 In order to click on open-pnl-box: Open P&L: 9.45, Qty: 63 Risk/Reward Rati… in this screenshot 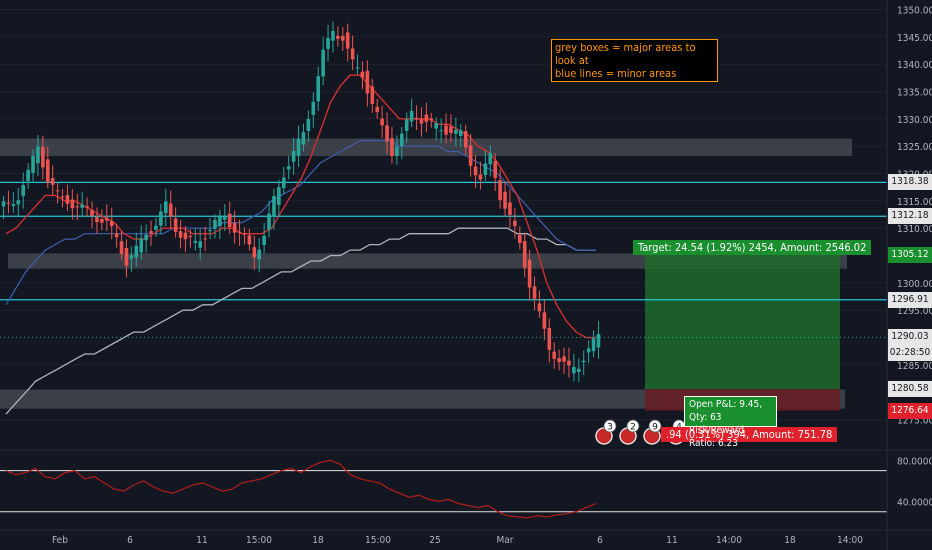, I will do `click(730, 422)`.